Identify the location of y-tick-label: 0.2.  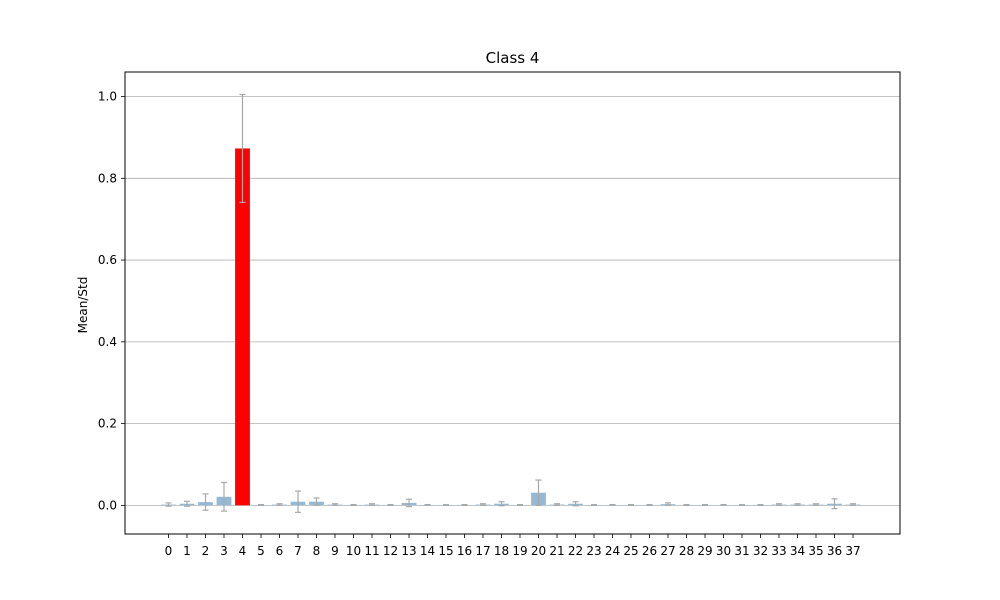
(107, 424).